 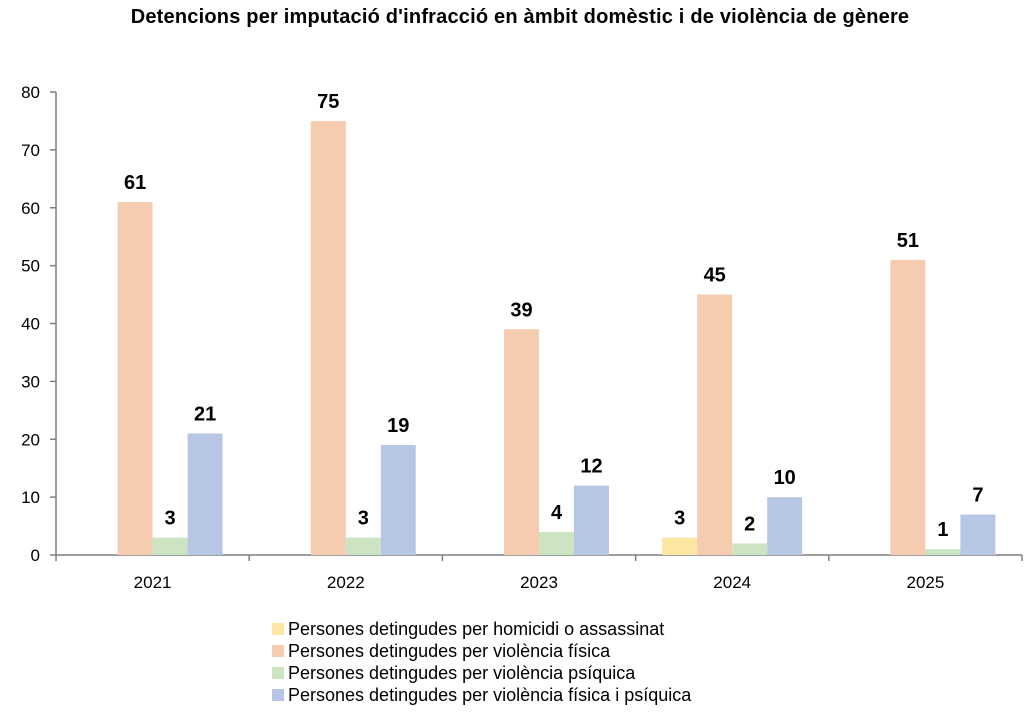 I want to click on bar-s1-2023, so click(x=521, y=442).